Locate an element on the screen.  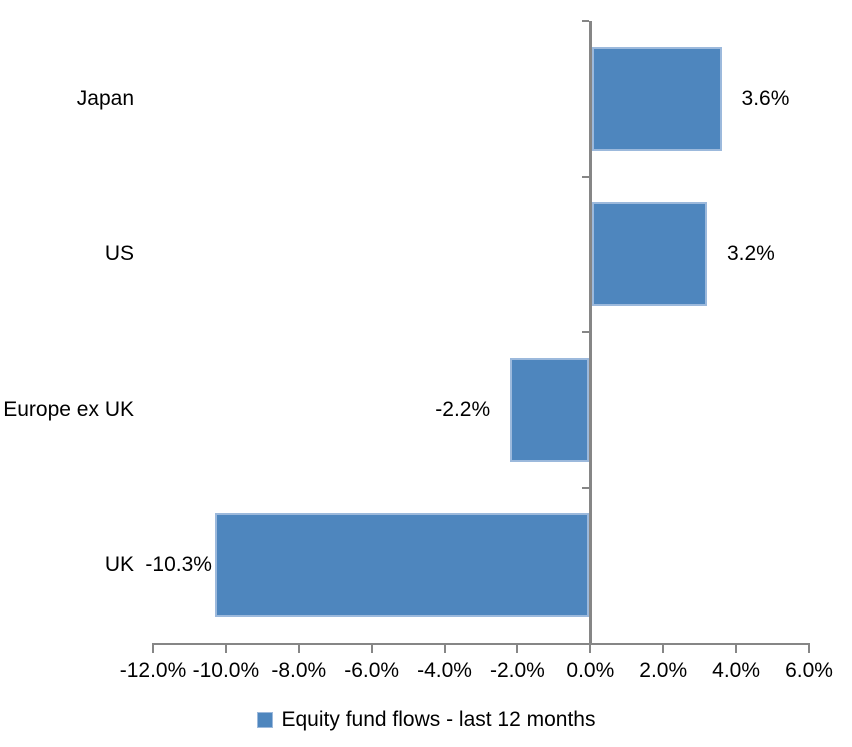
data-label: 3.6% is located at coordinates (765, 98).